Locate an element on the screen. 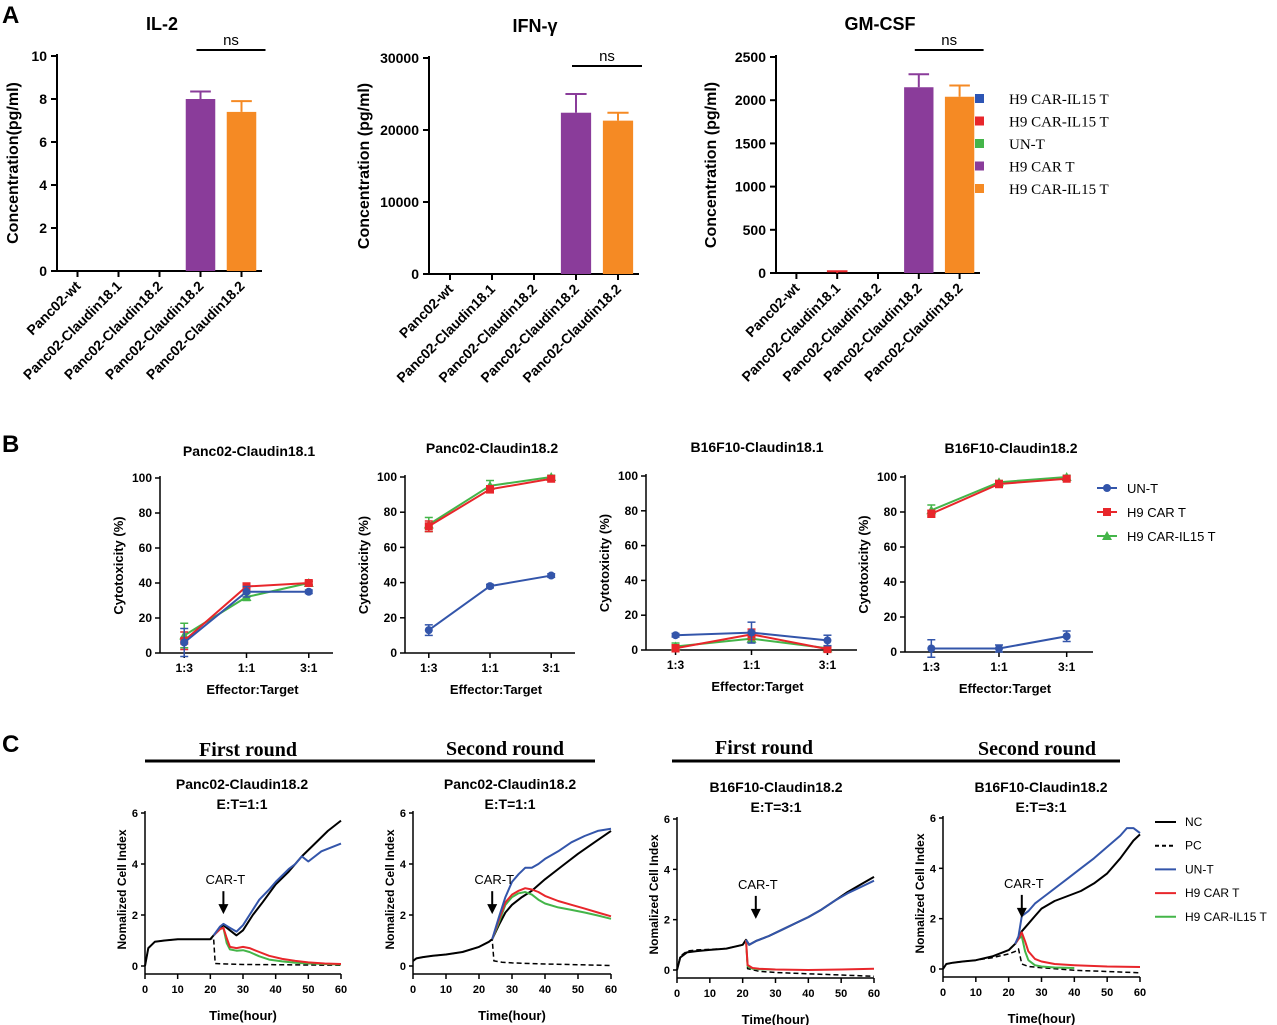  chart-title: Panc02-Claudin18.1 is located at coordinates (249, 451).